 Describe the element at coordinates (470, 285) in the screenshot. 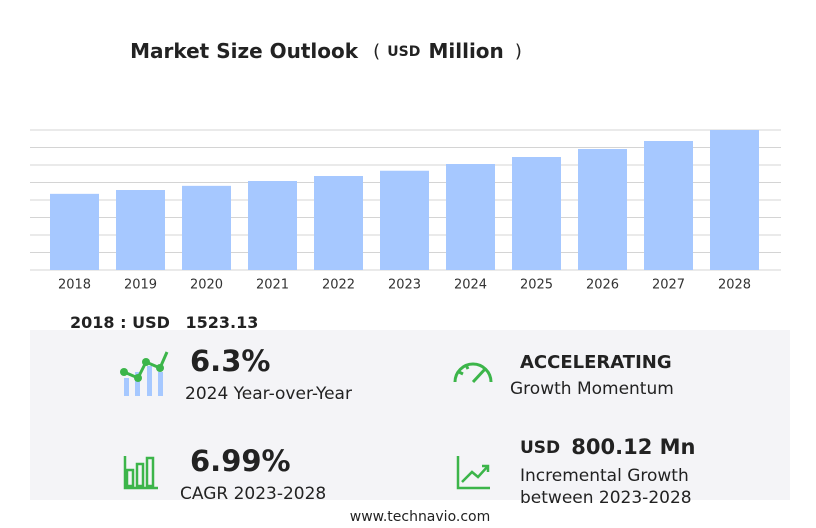

I see `x-tick-label: 2024` at that location.